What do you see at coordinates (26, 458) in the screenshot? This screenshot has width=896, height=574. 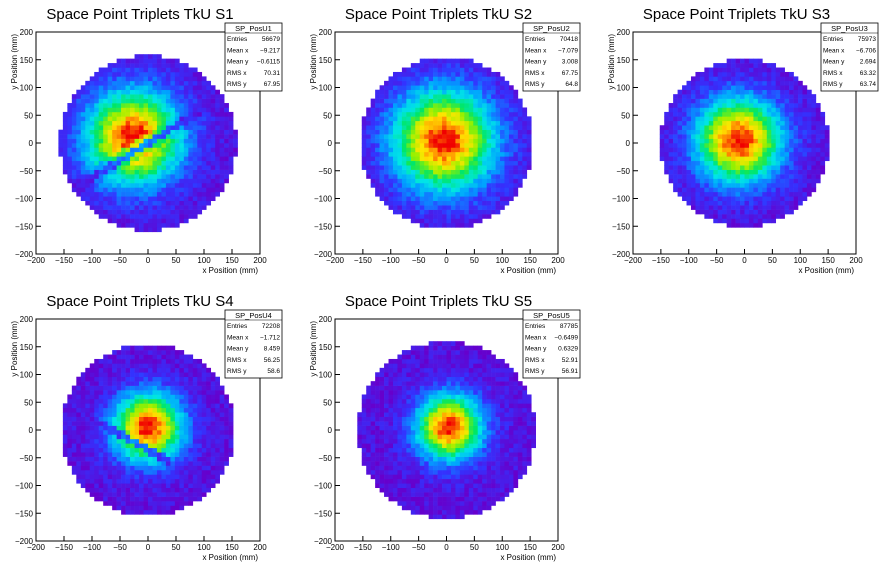 I see `y-tick-label: −50` at bounding box center [26, 458].